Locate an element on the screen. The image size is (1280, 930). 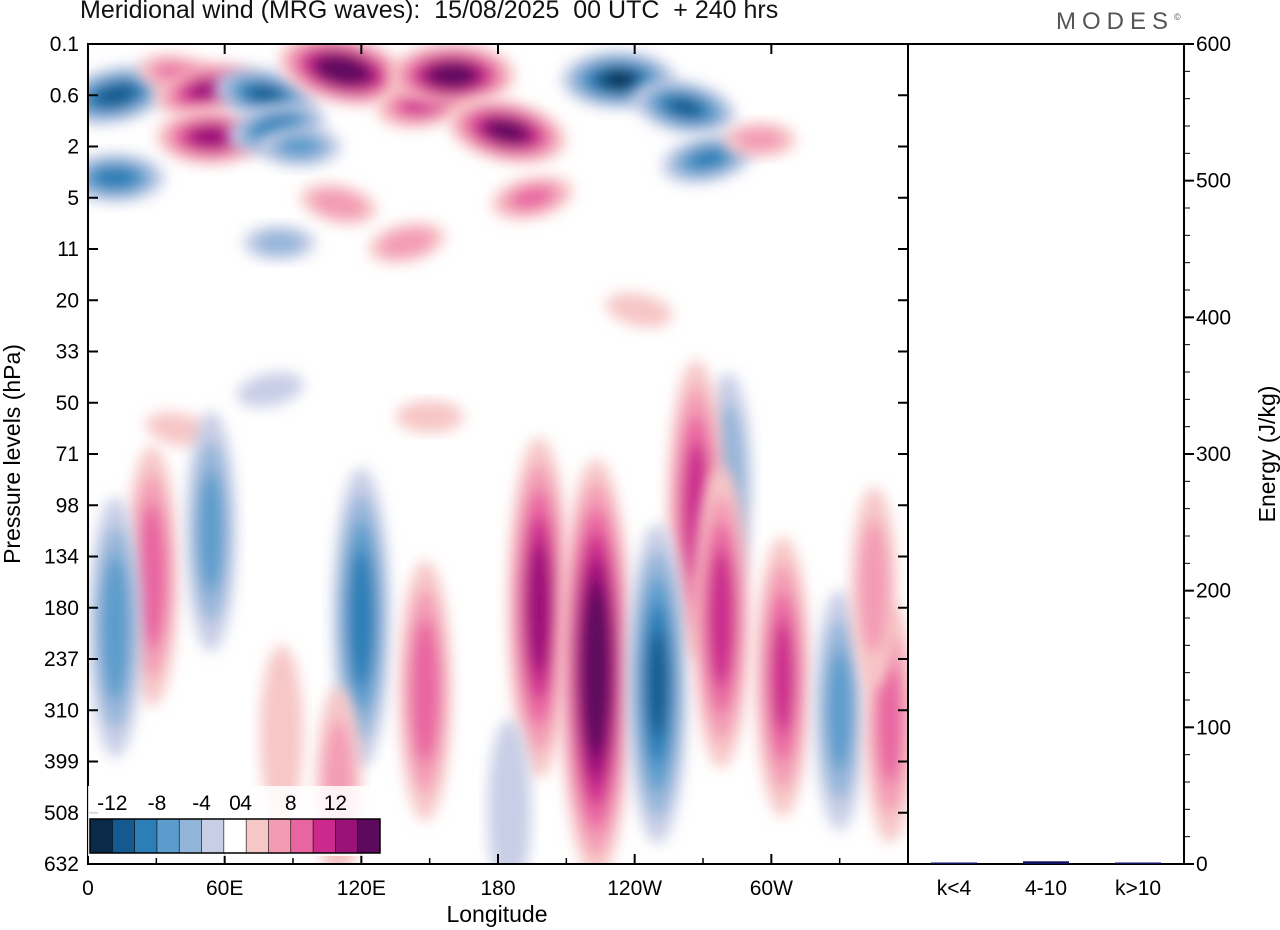
pressure-tick-label: 632 is located at coordinates (61, 864).